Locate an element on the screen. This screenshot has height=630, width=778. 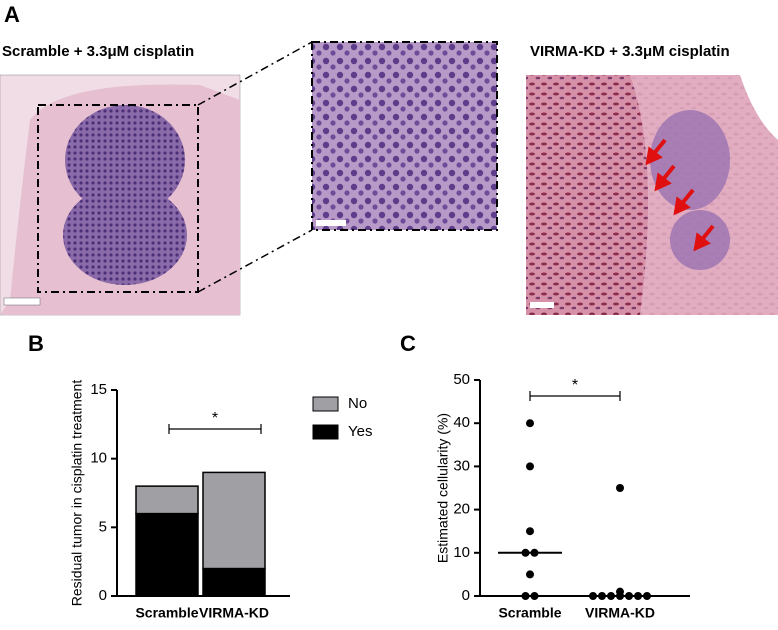
image-title: VIRMA-KD + 3.3μM cisplatin is located at coordinates (630, 51).